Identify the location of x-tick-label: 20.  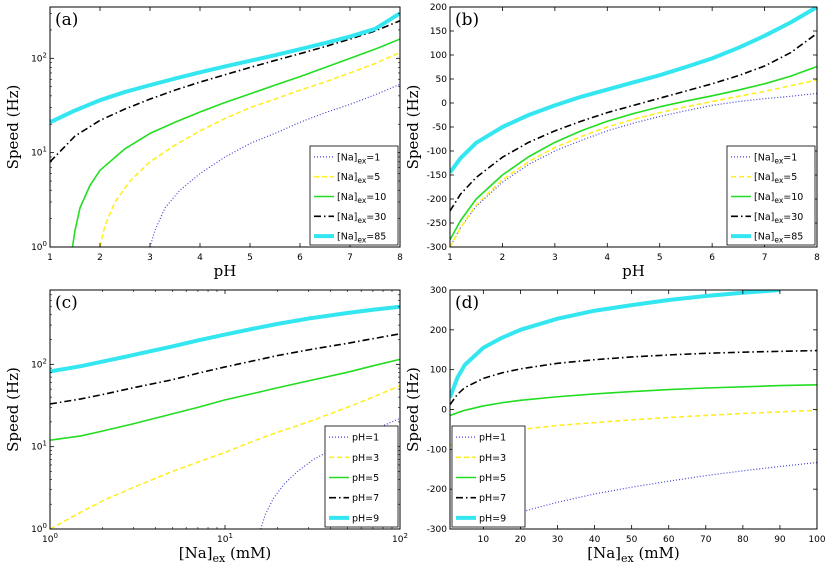
(521, 540).